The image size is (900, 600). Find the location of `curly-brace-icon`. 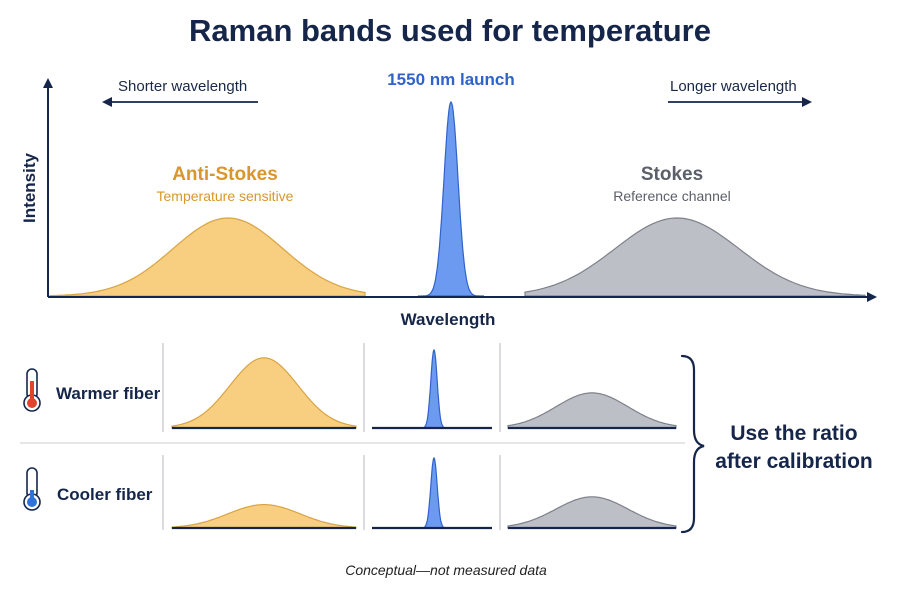

curly-brace-icon is located at coordinates (692, 444).